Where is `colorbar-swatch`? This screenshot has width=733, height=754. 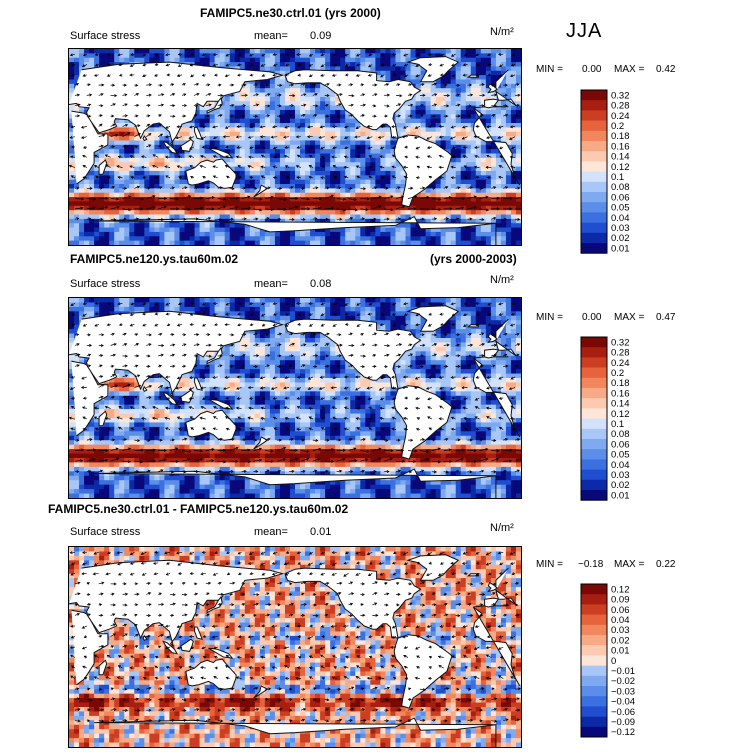 colorbar-swatch is located at coordinates (594, 166).